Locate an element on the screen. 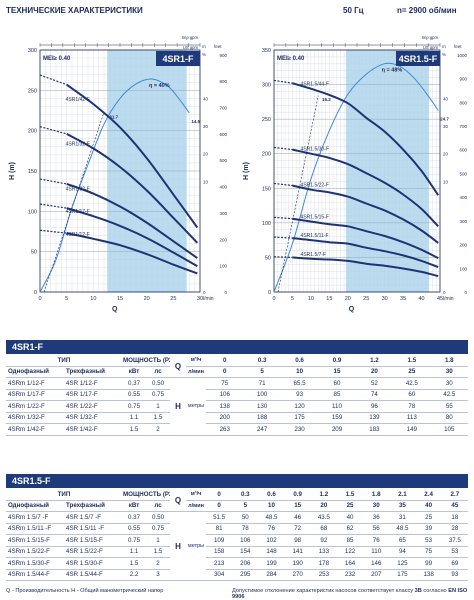 Image resolution: width=474 pixels, height=600 pixels. feet-tick-label: 900 is located at coordinates (463, 79).